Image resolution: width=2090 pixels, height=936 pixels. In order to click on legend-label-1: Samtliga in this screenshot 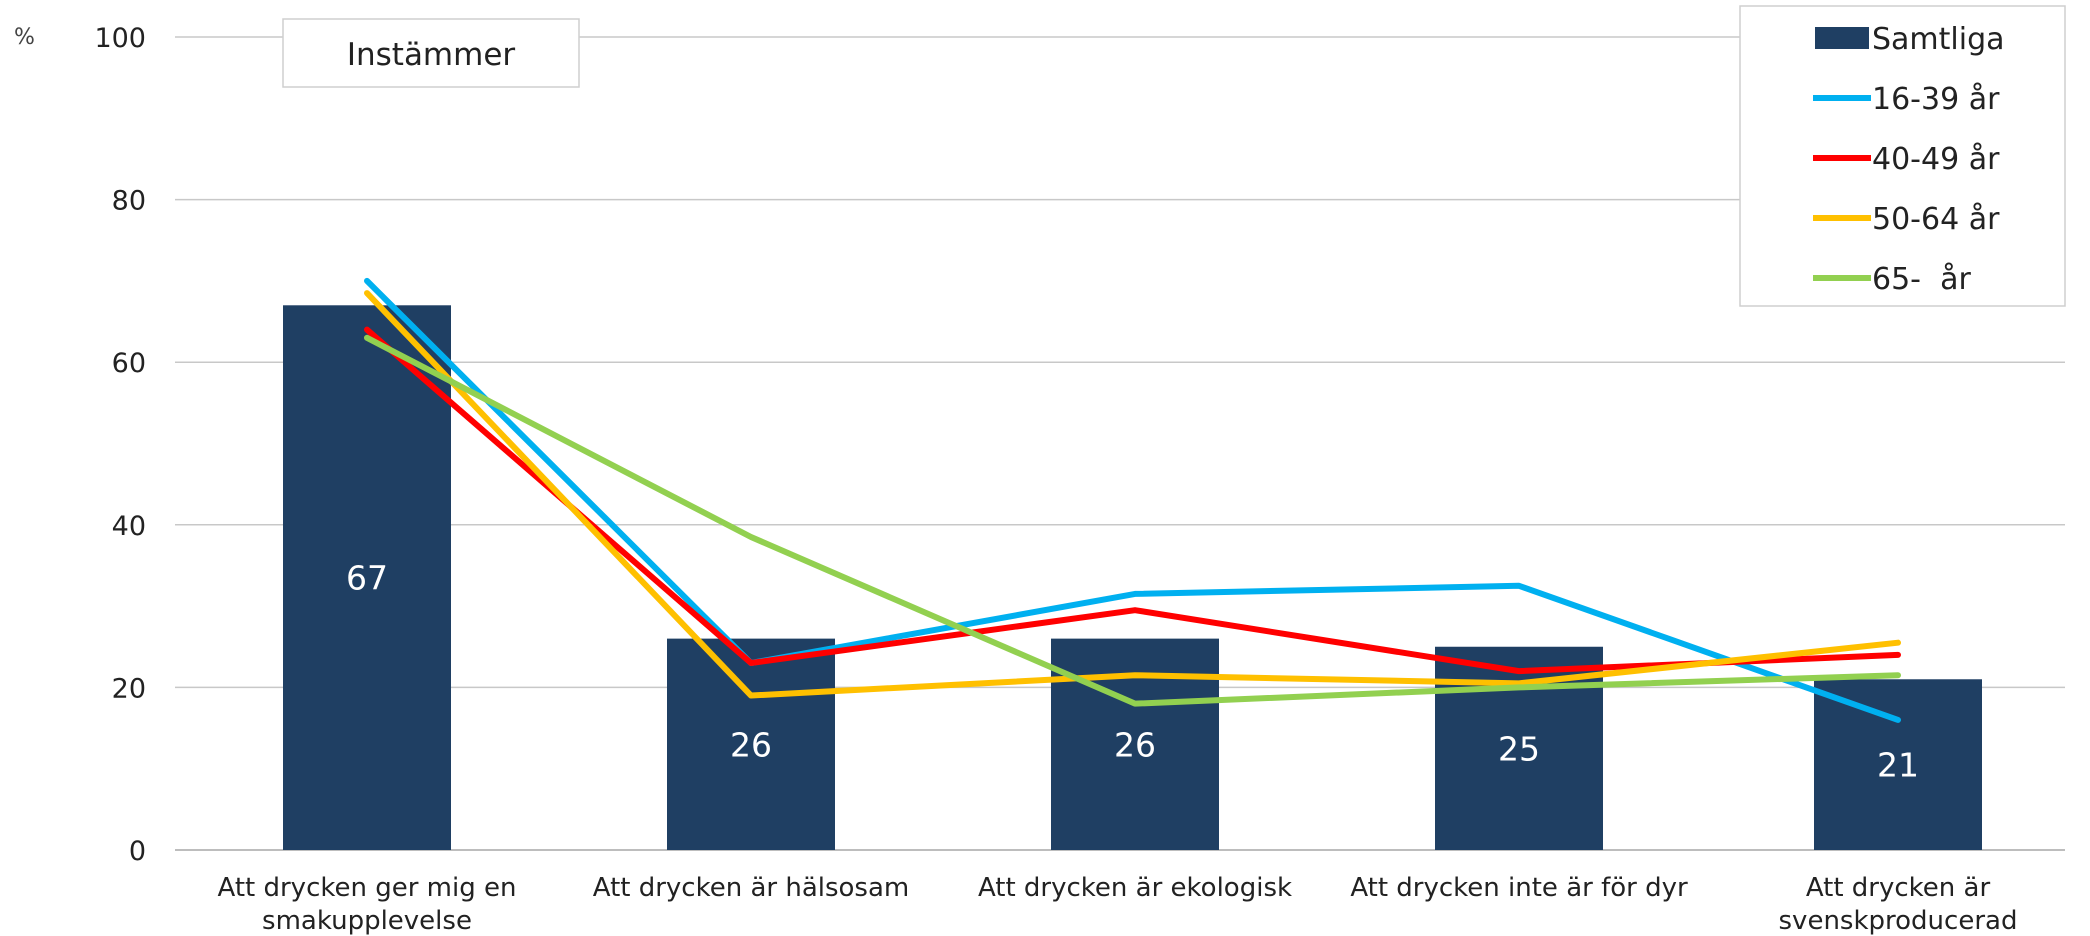, I will do `click(1938, 39)`.